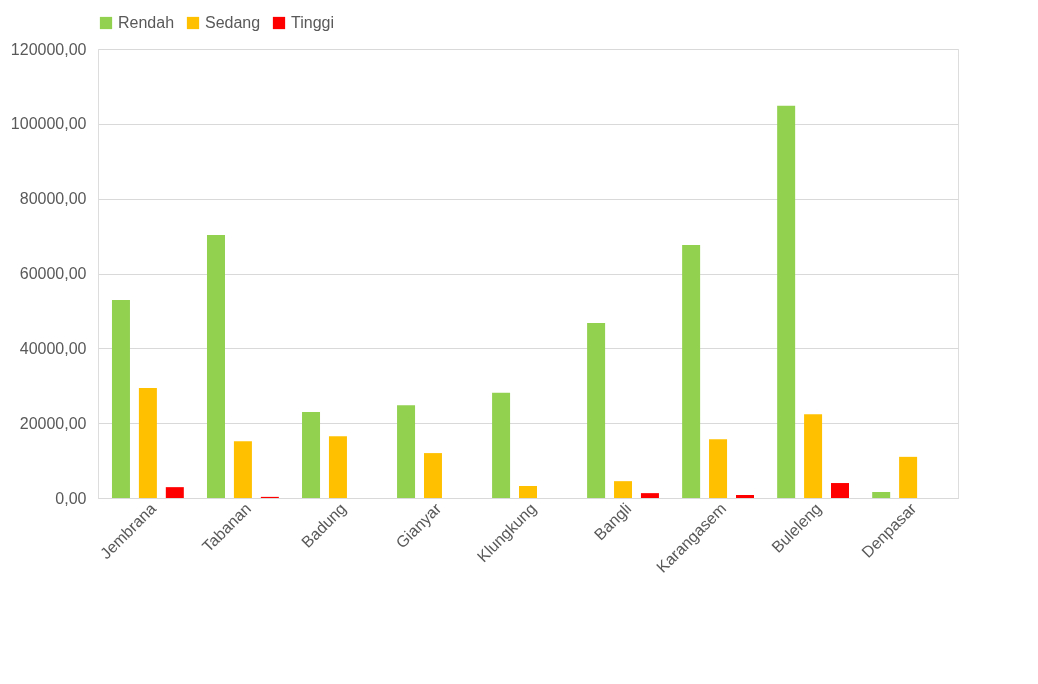 This screenshot has width=1038, height=684. Describe the element at coordinates (48, 49) in the screenshot. I see `y-tick-label: 120000,00` at that location.